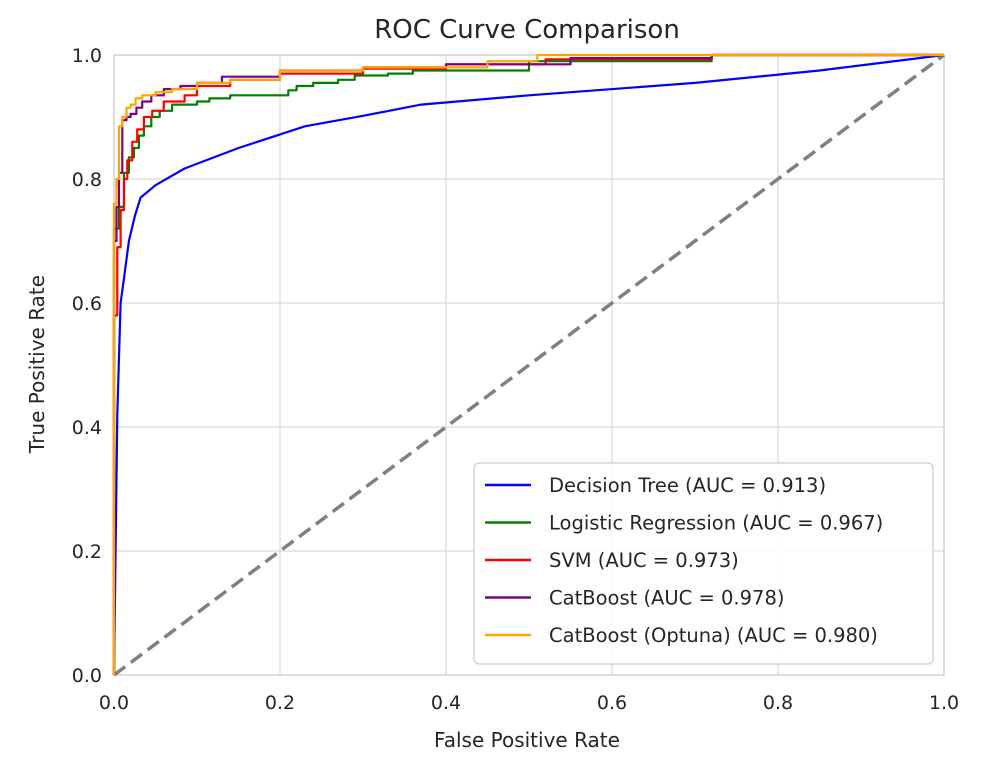 The height and width of the screenshot is (766, 991). Describe the element at coordinates (716, 523) in the screenshot. I see `legend-label-1: Logistic Regression (AUC = 0.967)` at that location.